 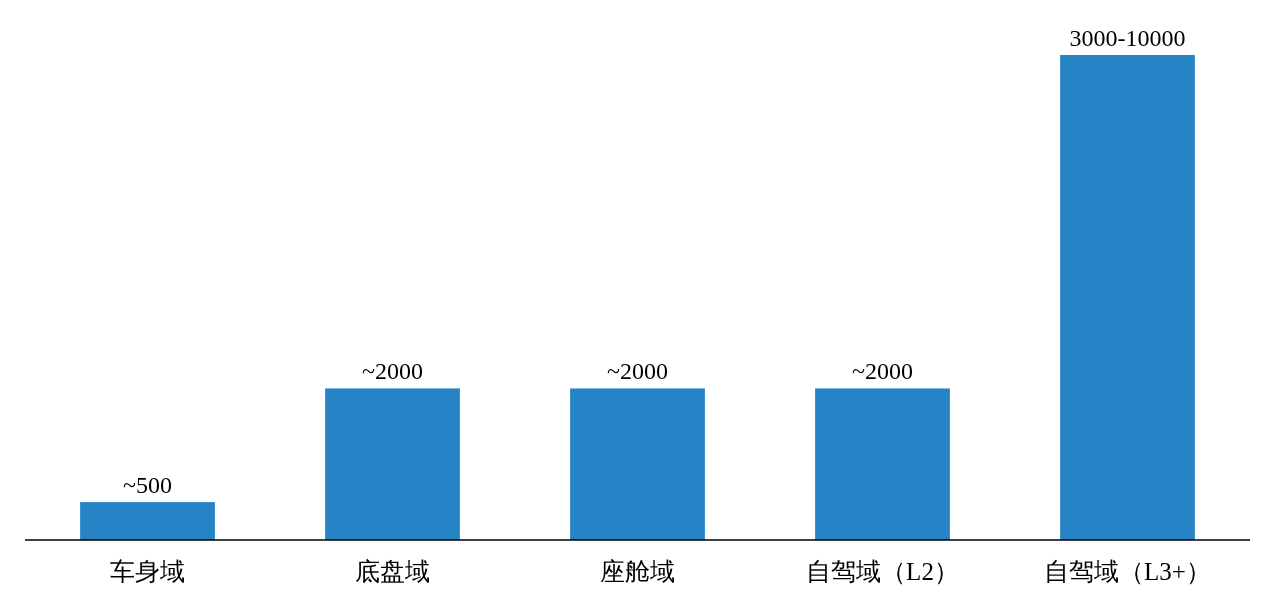 I want to click on x-tick-label: 底盘域, so click(x=392, y=571).